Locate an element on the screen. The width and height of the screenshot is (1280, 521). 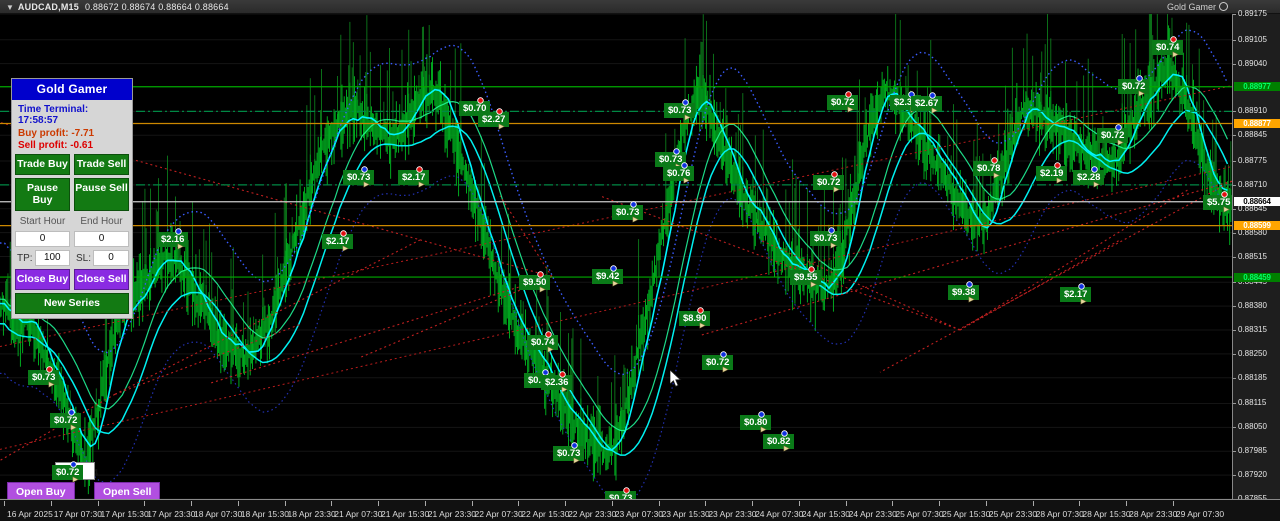
trade-profit-label: $9.50 is located at coordinates (535, 282).